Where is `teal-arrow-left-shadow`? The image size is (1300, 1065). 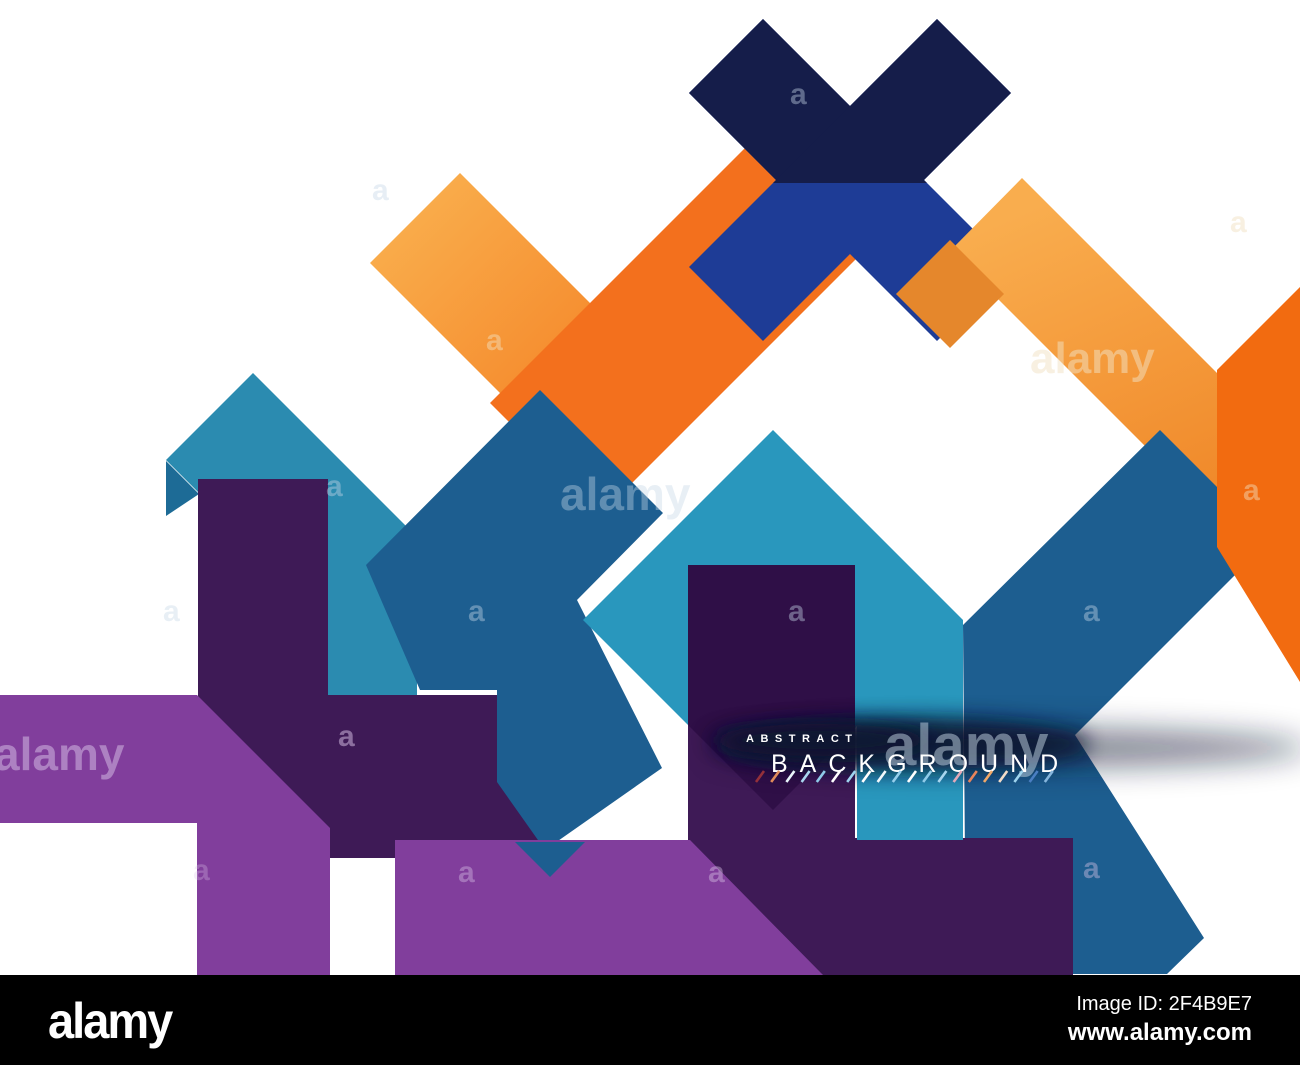
teal-arrow-left-shadow is located at coordinates (182, 488).